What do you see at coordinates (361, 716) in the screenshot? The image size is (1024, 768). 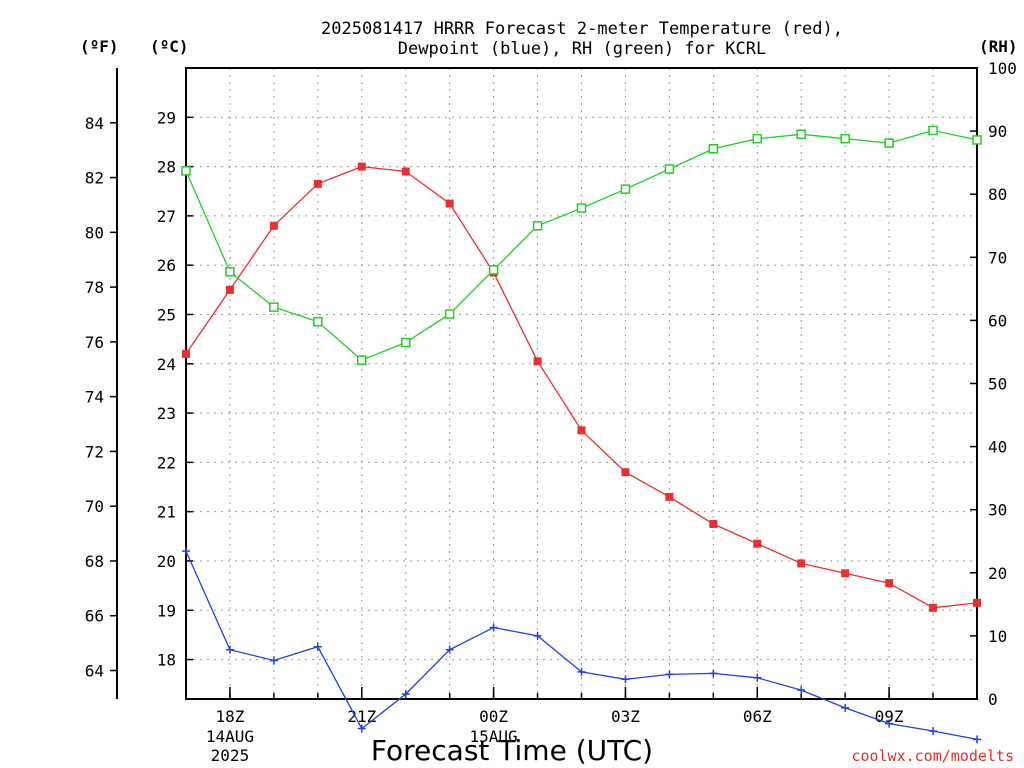 I see `time-tick-label: 21Z` at bounding box center [361, 716].